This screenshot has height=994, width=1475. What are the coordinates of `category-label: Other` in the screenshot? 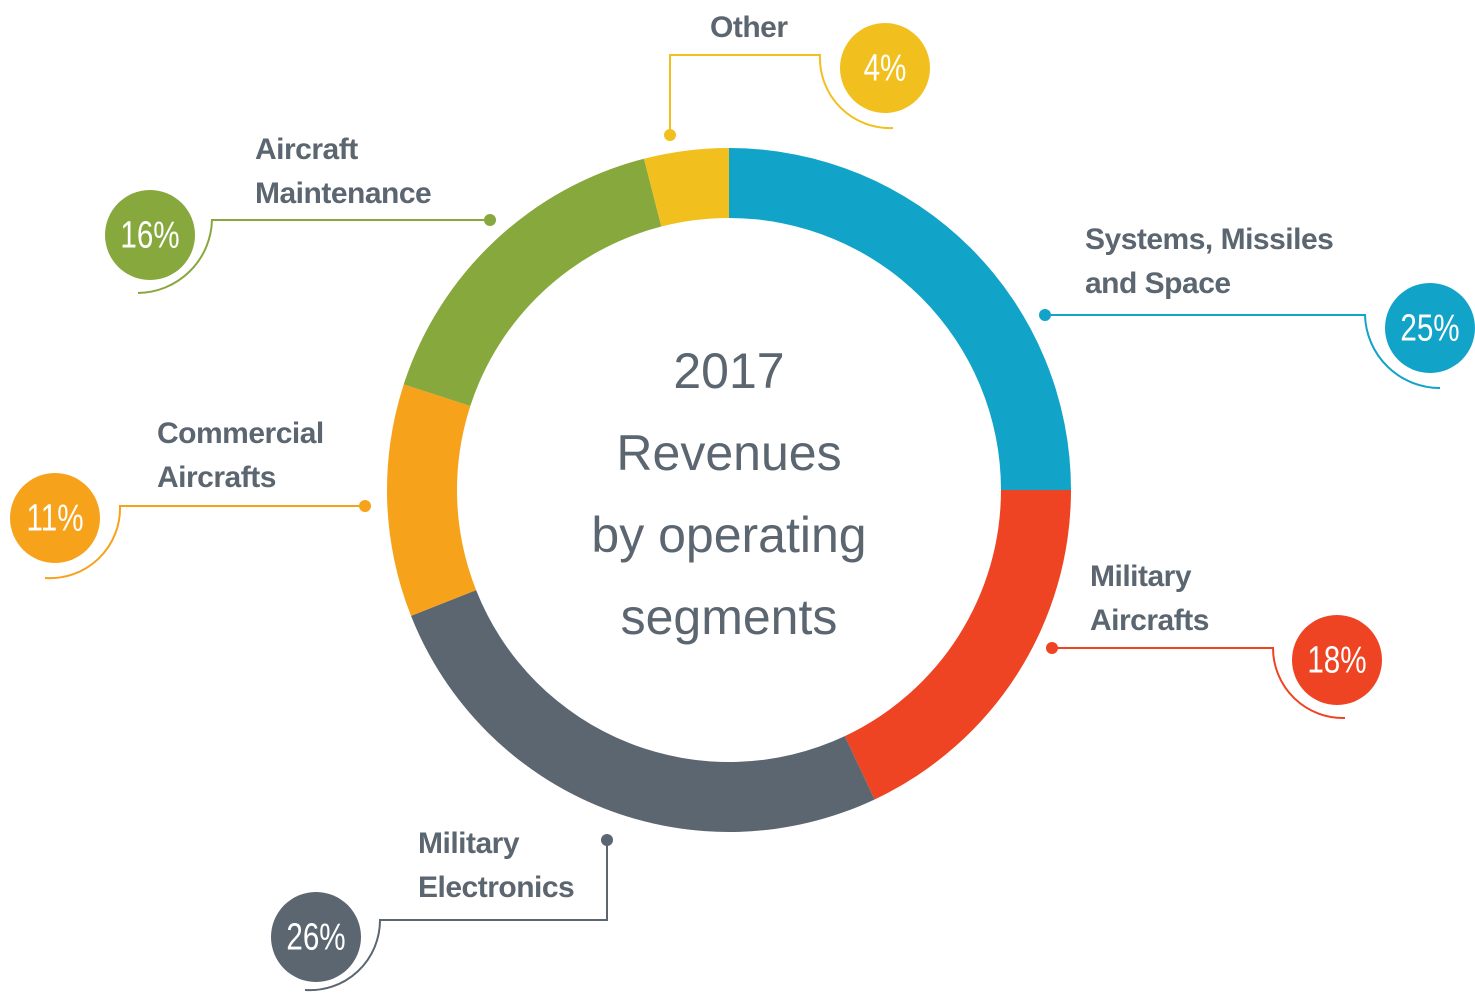 It's located at (749, 27).